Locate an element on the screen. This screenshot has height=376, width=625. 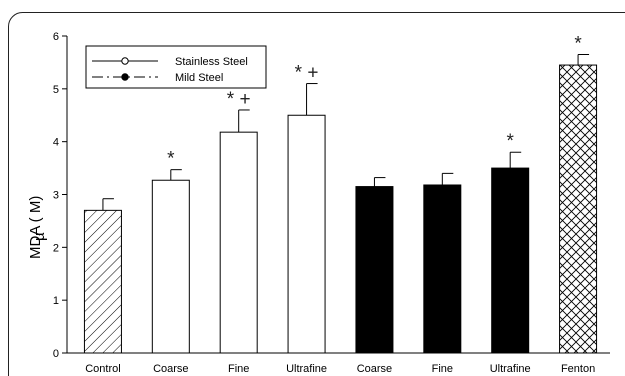
legend: Stainless Steel Mild Steel is located at coordinates (176, 67).